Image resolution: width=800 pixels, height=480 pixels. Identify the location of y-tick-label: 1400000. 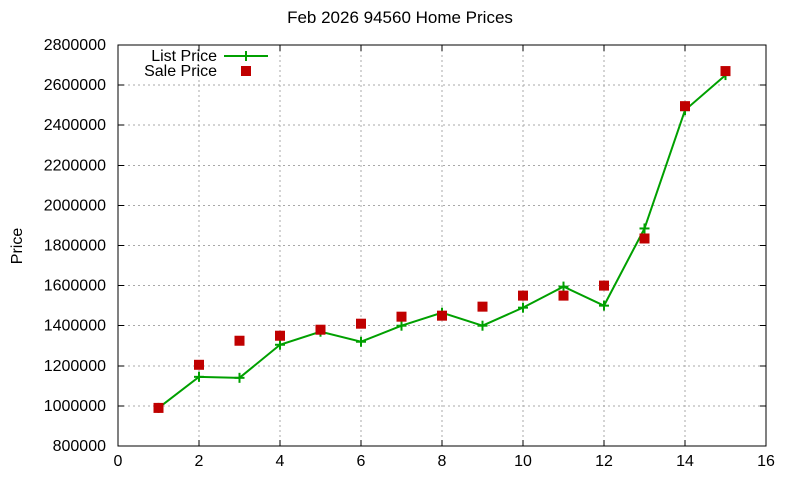
(75, 326).